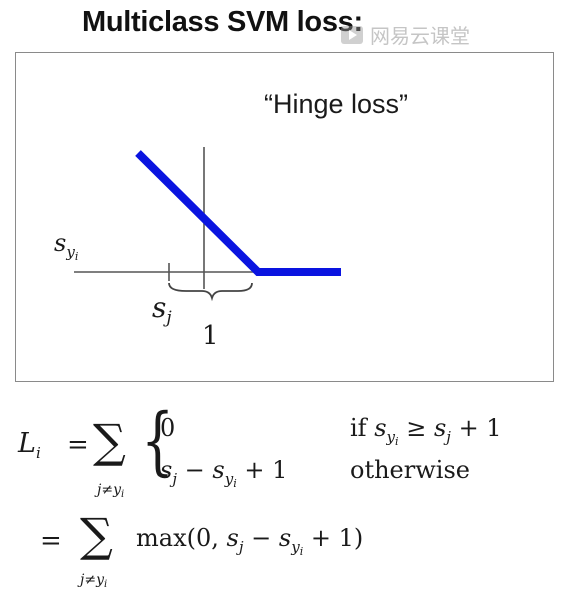 The image size is (561, 612). I want to click on netease-logo-icon, so click(352, 34).